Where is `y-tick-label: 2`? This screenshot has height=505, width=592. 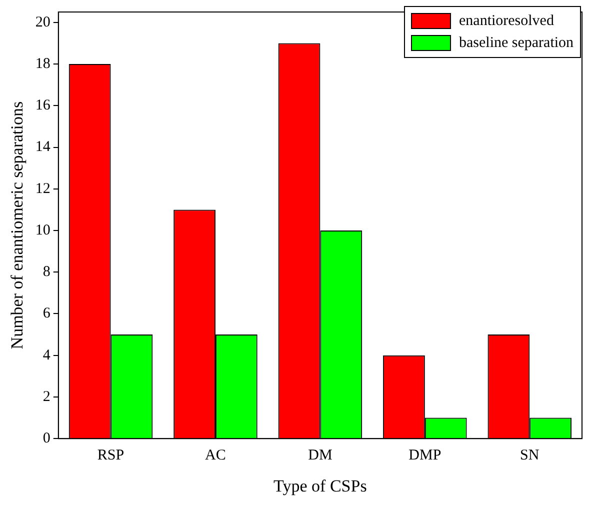 y-tick-label: 2 is located at coordinates (46, 396).